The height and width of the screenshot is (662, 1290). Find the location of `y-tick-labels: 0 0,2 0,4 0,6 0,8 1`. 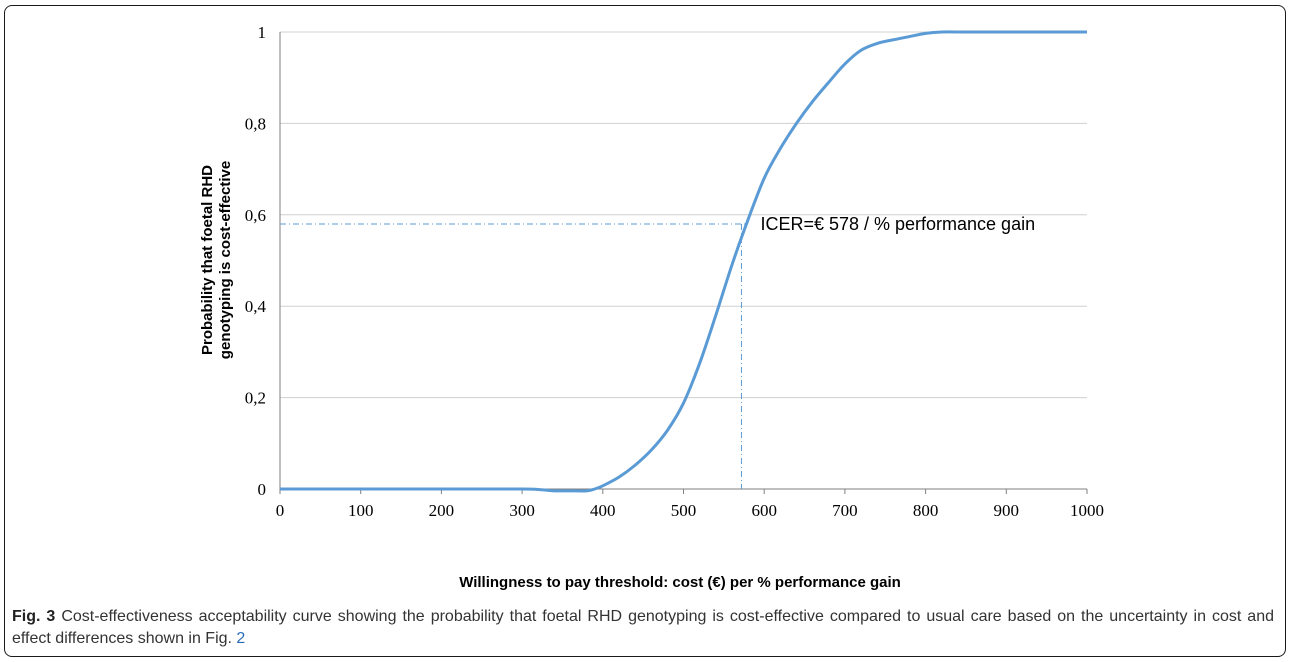

y-tick-labels: 0 0,2 0,4 0,6 0,8 1 is located at coordinates (256, 261).